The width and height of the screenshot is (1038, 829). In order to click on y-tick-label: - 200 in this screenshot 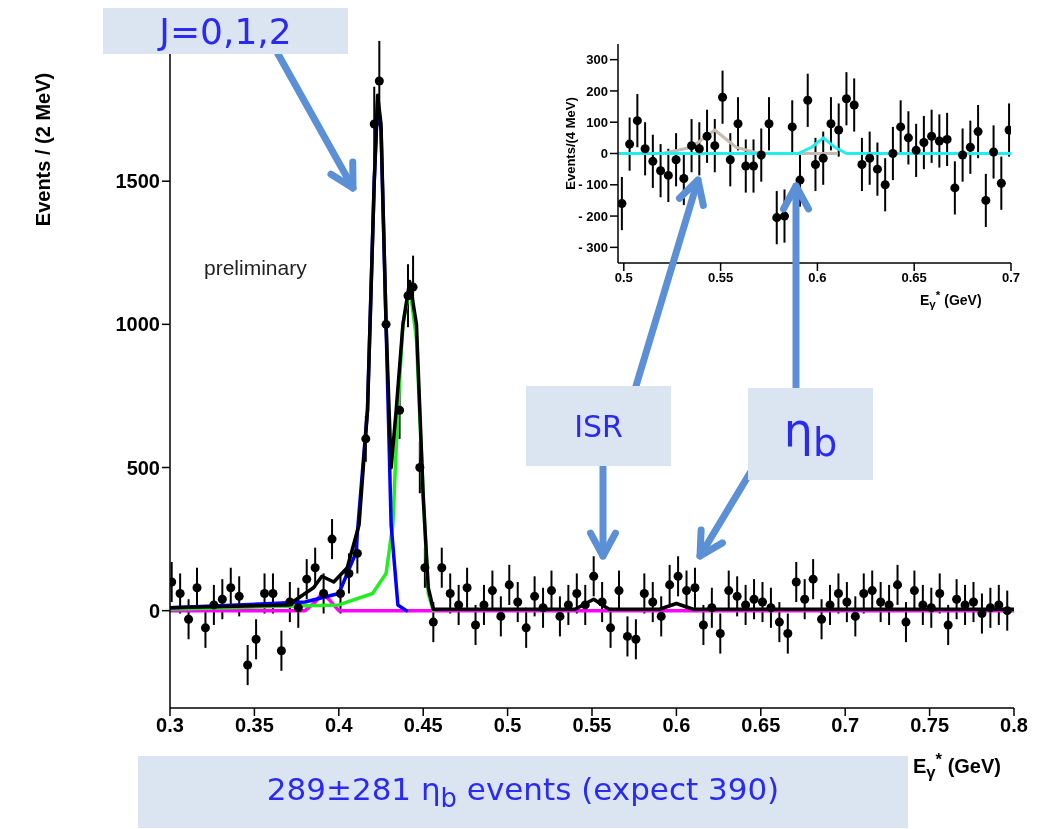, I will do `click(593, 216)`.